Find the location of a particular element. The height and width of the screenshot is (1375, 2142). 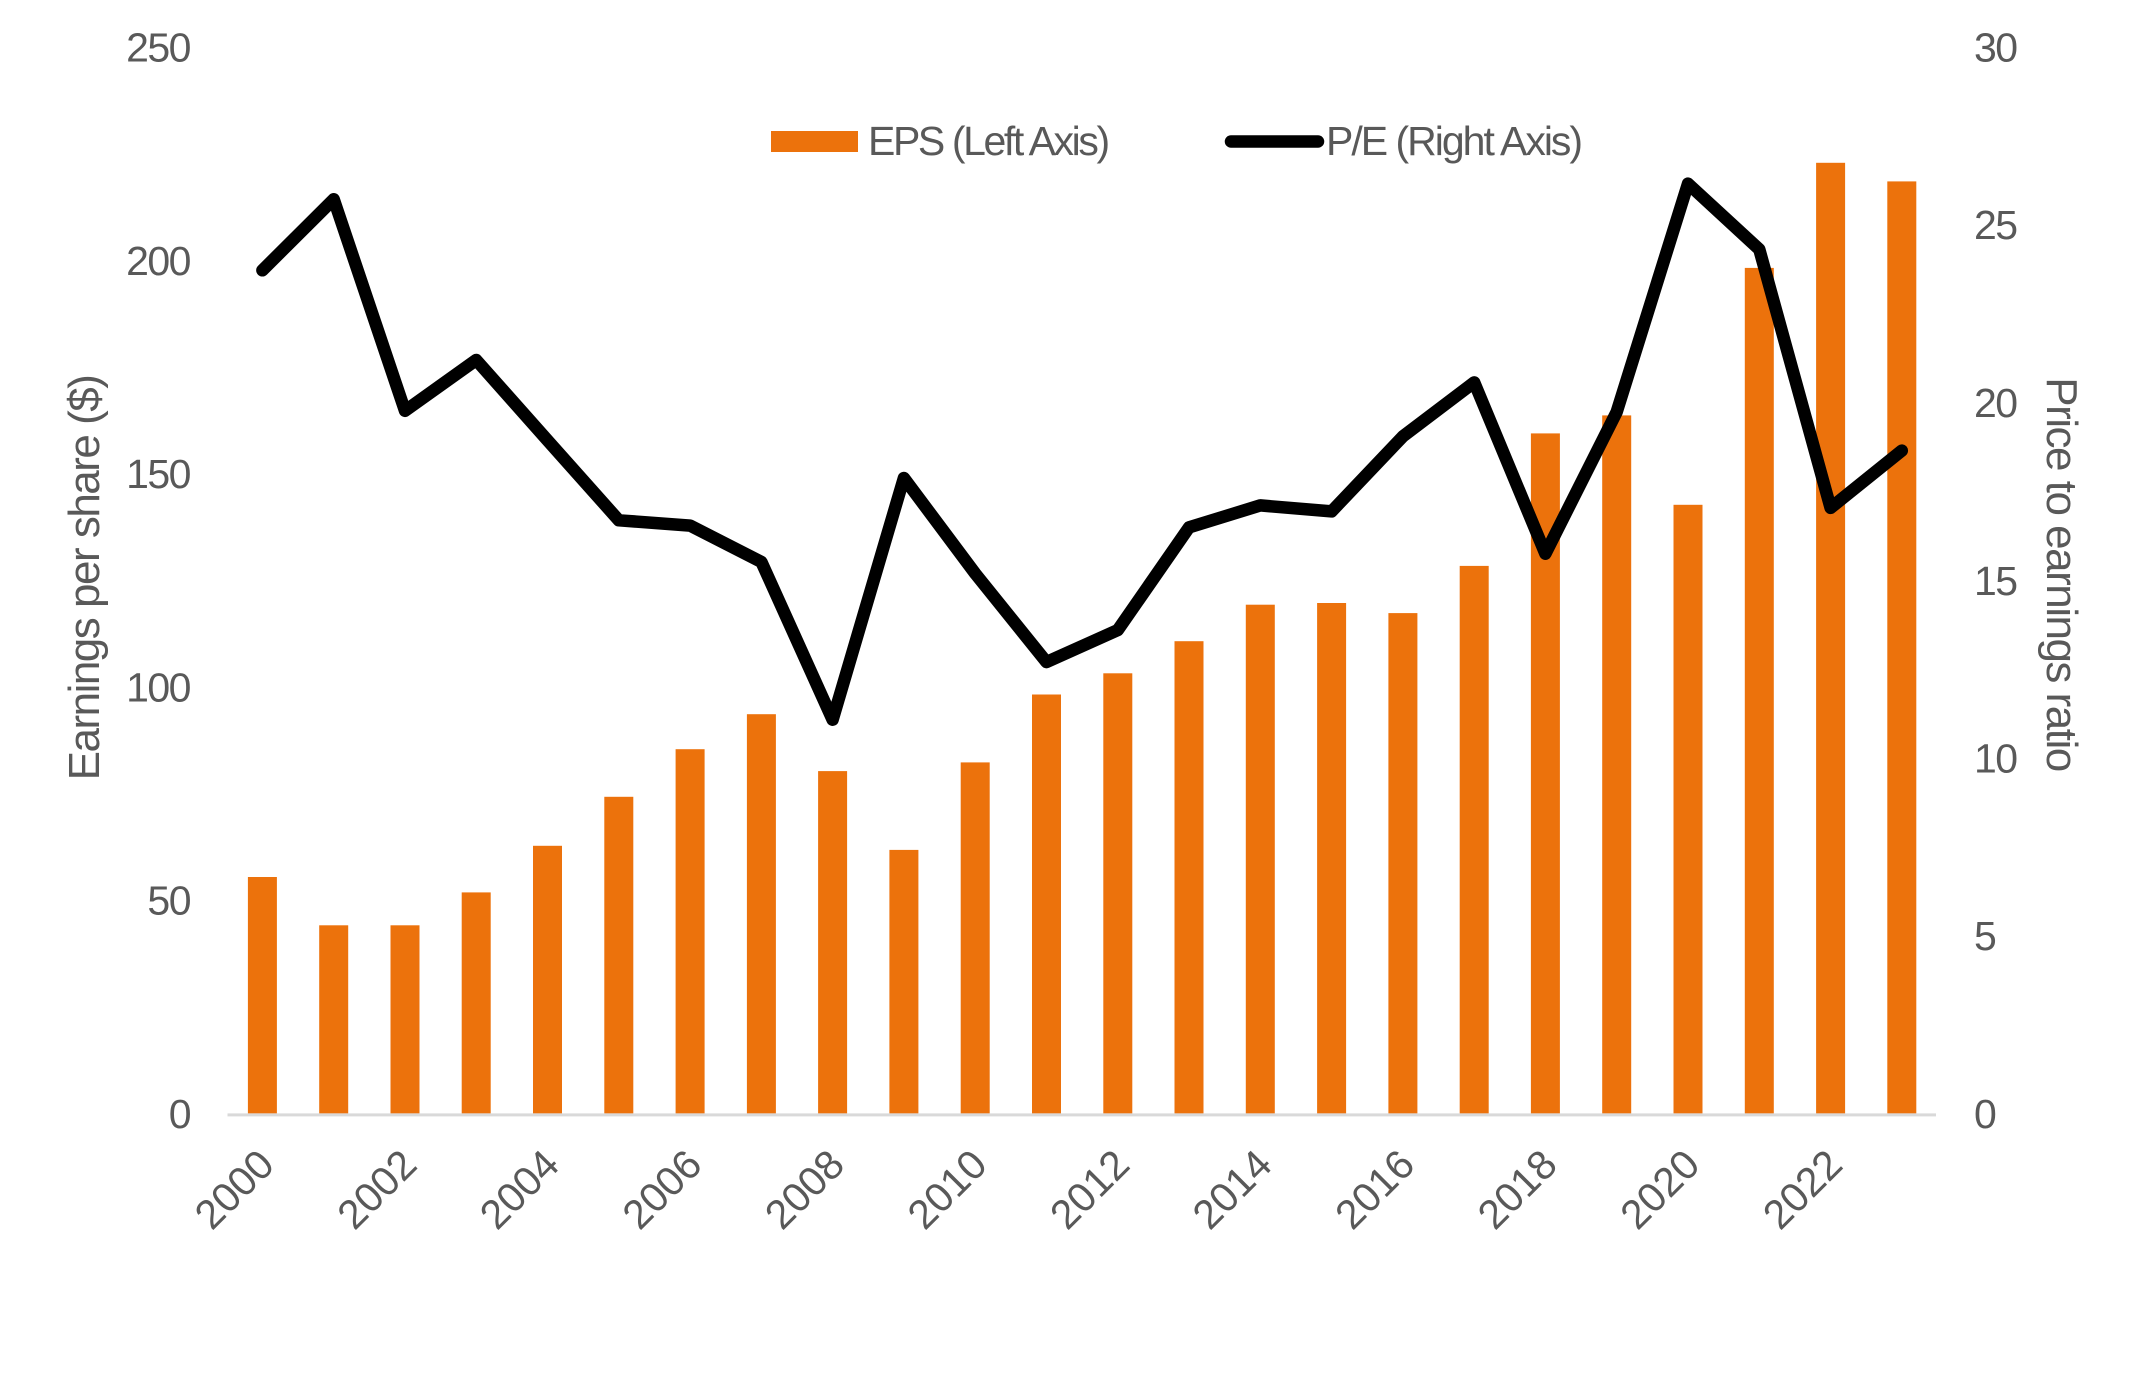

svg-text: 50 is located at coordinates (168, 901).